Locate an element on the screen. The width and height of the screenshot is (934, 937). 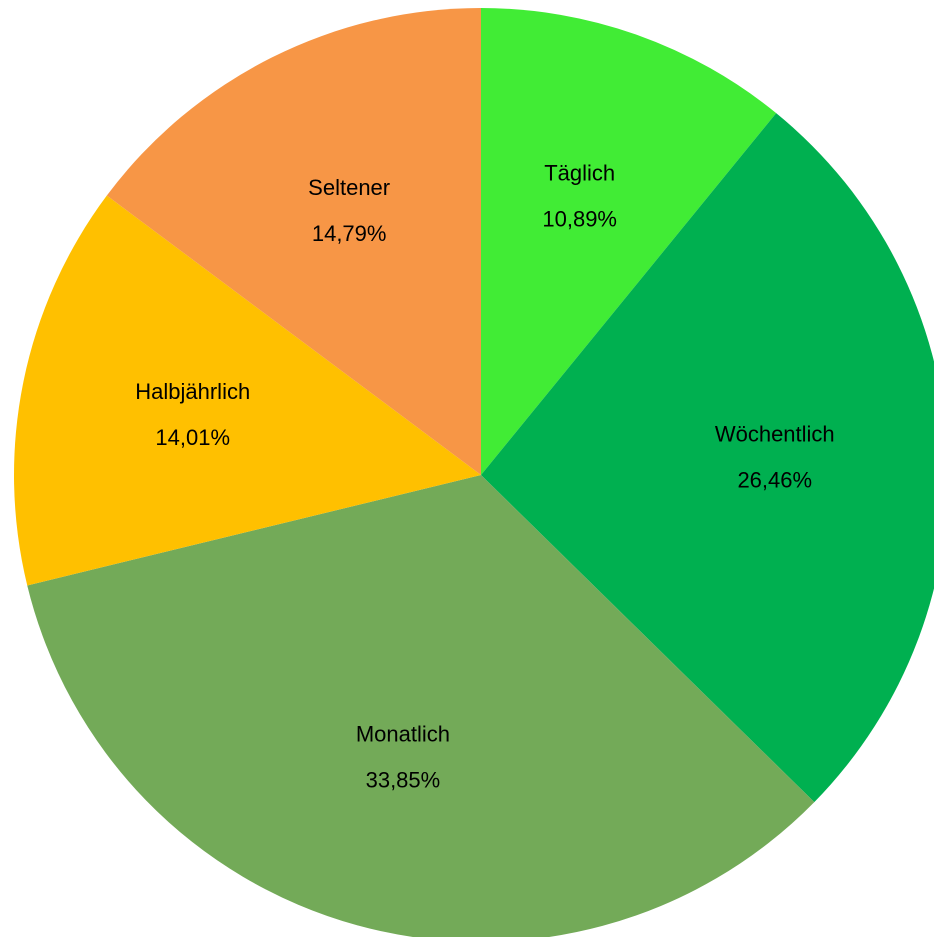
slice-value-label: 26,46% is located at coordinates (774, 480).